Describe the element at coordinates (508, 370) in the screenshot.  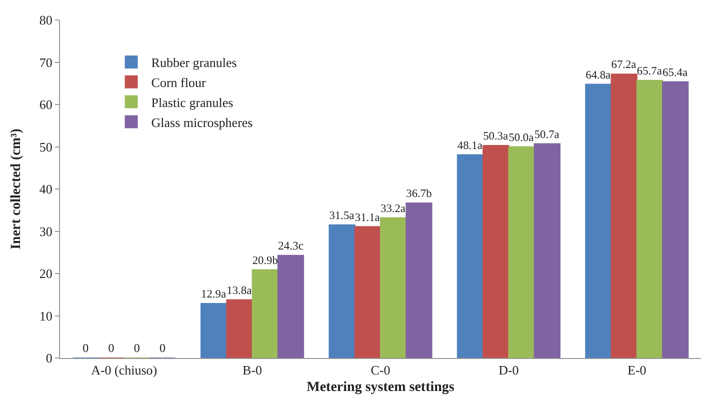
I see `x-tick-label: D-0` at that location.